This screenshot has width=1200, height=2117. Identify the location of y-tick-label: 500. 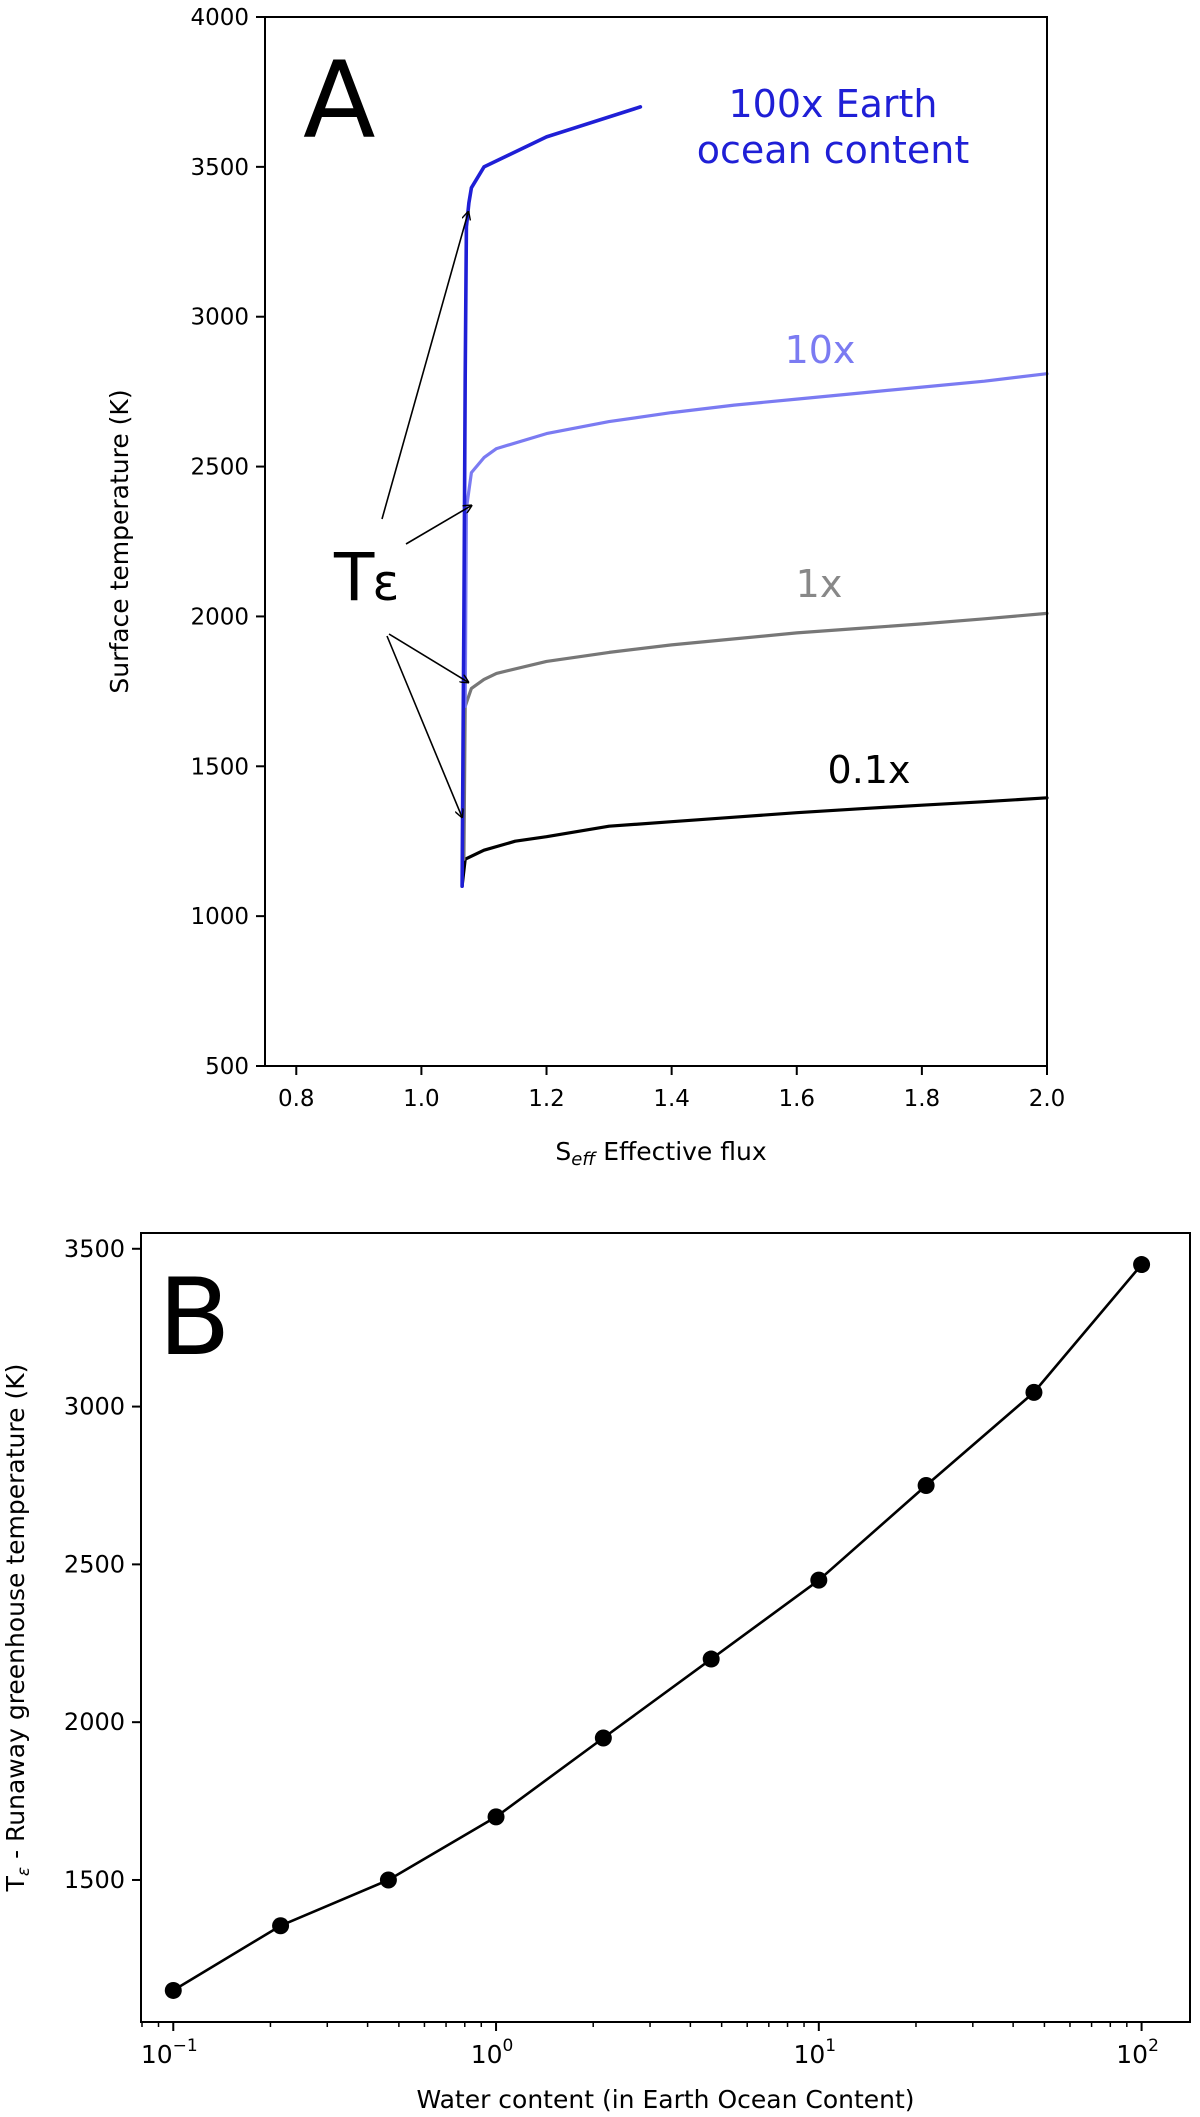
(227, 1067).